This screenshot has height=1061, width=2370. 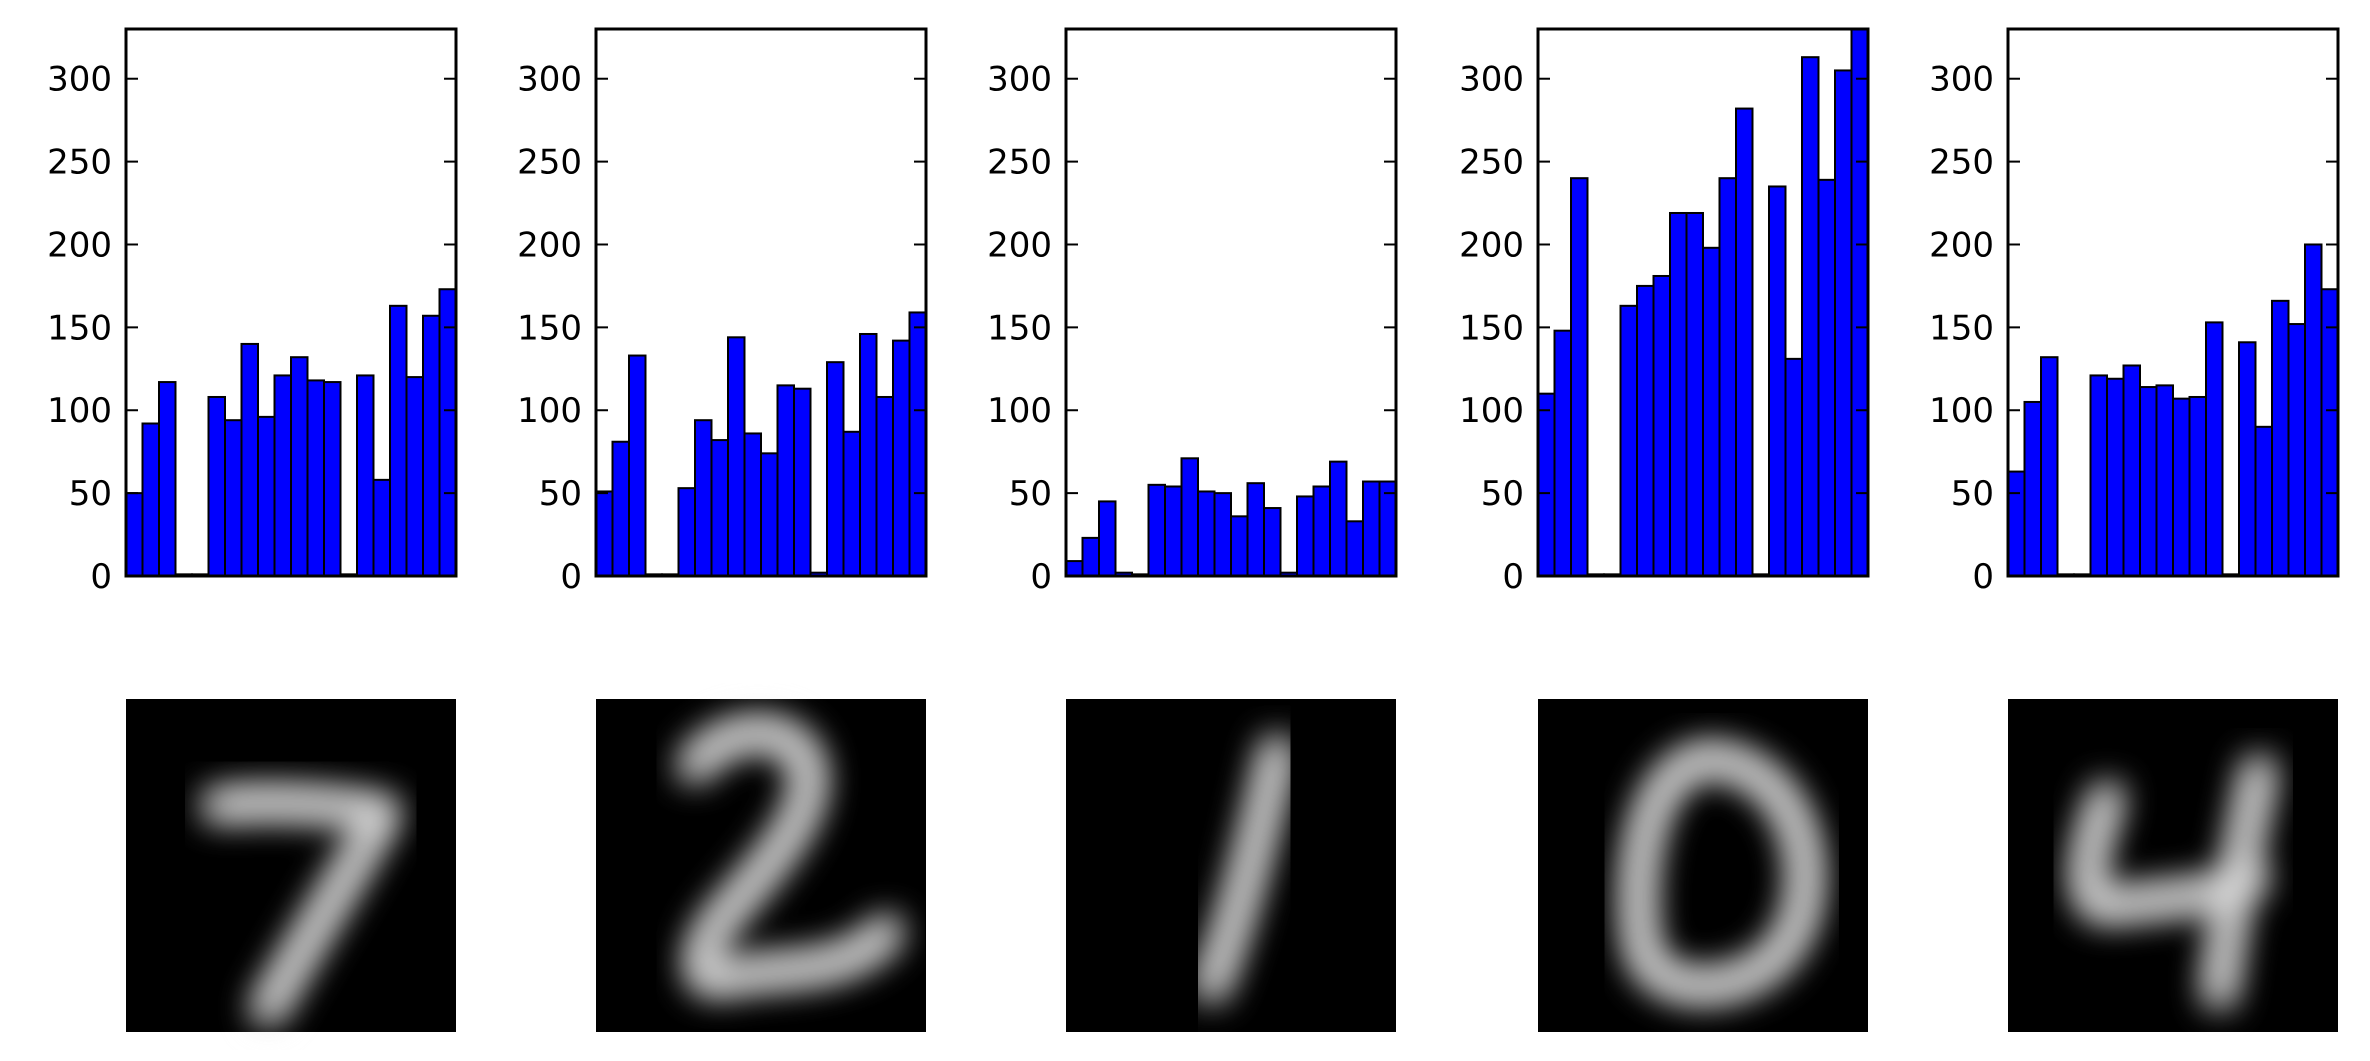 I want to click on digit-0-image, so click(x=1703, y=865).